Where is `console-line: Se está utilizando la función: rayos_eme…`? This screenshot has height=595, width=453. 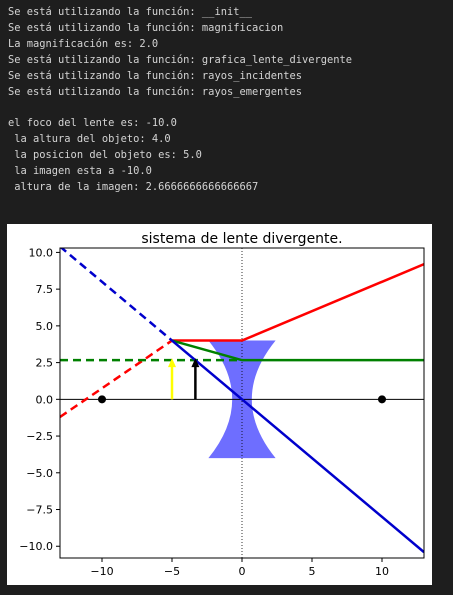
console-line: Se está utilizando la función: rayos_eme… is located at coordinates (155, 92).